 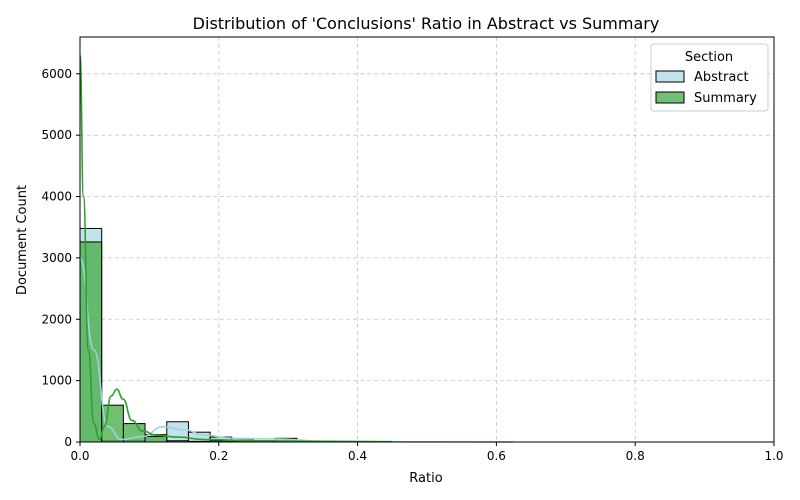 What do you see at coordinates (721, 77) in the screenshot?
I see `legend-label-abstract: Abstract` at bounding box center [721, 77].